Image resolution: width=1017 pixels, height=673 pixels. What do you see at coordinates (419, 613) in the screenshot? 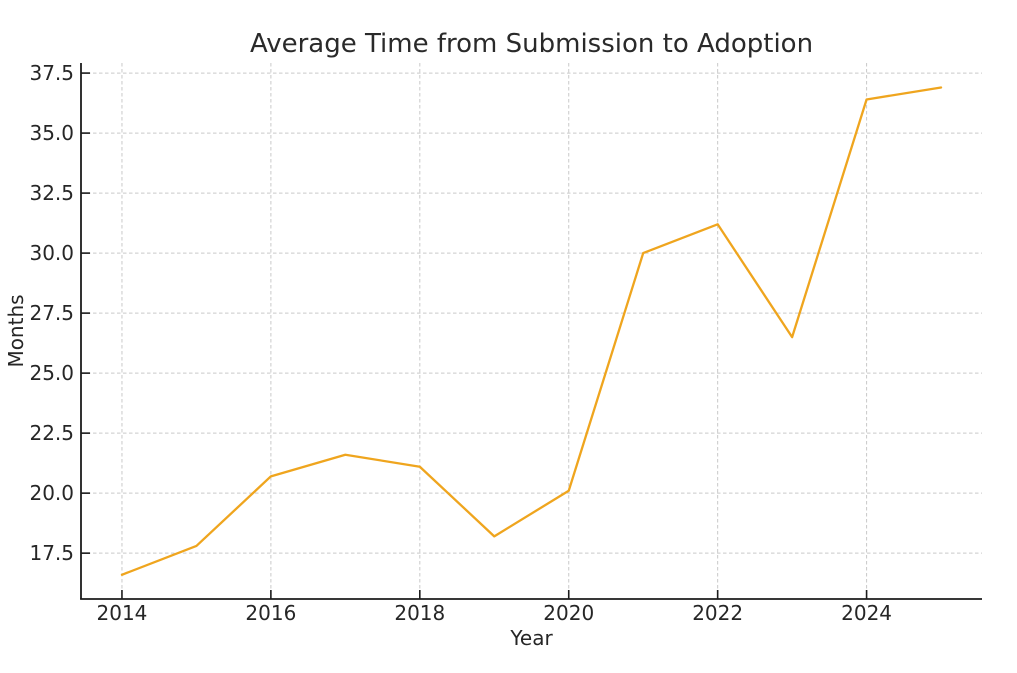
I see `x-tick-label: 2018` at bounding box center [419, 613].